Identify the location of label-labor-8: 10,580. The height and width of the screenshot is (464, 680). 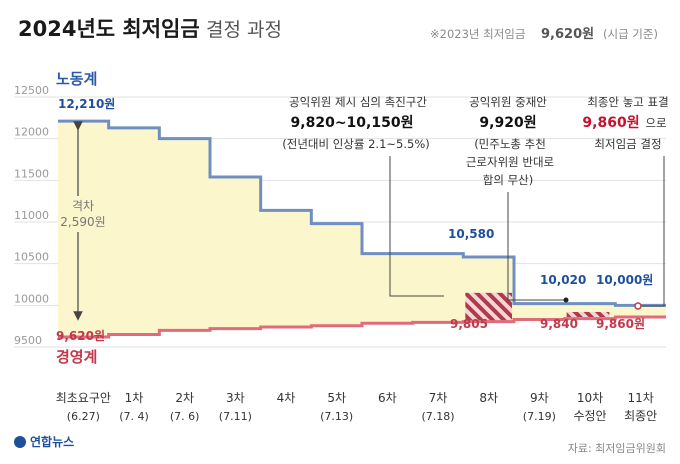
(471, 234).